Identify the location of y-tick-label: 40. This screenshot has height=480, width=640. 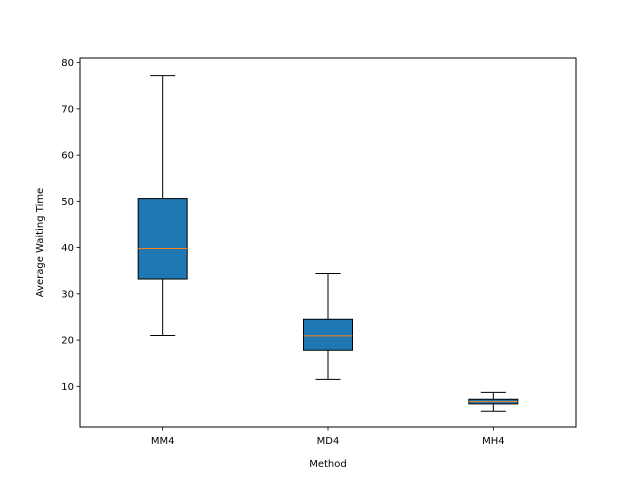
(67, 248).